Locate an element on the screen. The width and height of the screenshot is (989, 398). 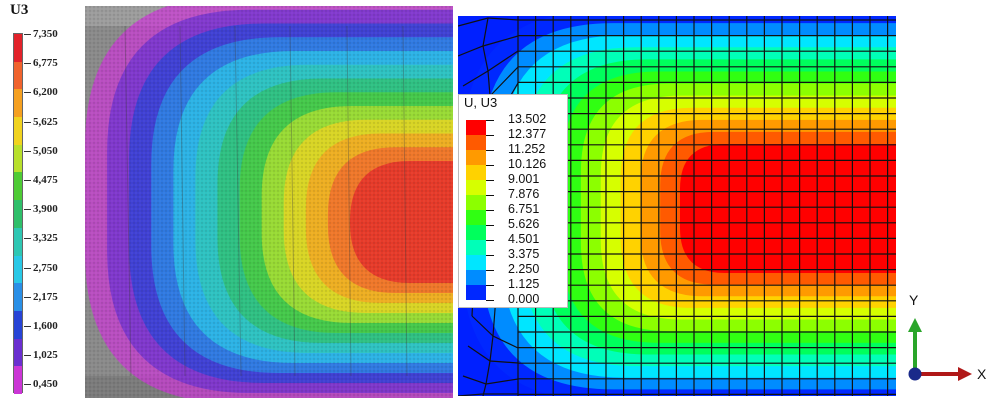
axis-triad is located at coordinates (940, 349).